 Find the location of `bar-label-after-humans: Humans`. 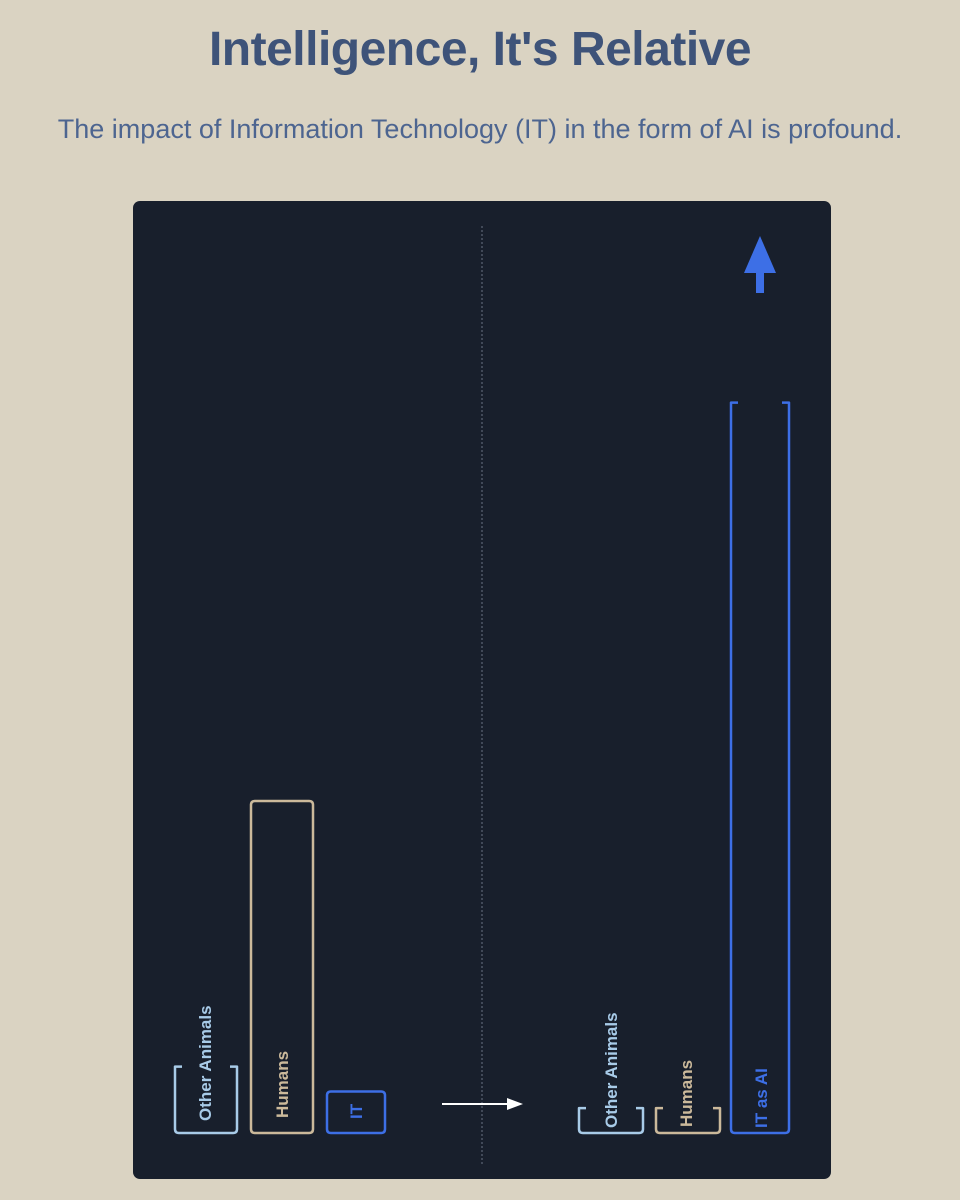

bar-label-after-humans: Humans is located at coordinates (686, 1093).